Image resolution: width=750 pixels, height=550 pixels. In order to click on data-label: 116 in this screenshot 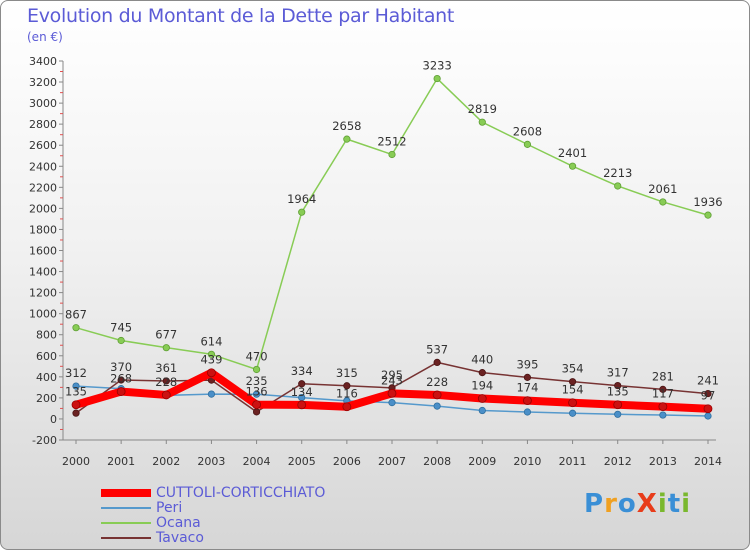, I will do `click(347, 394)`.